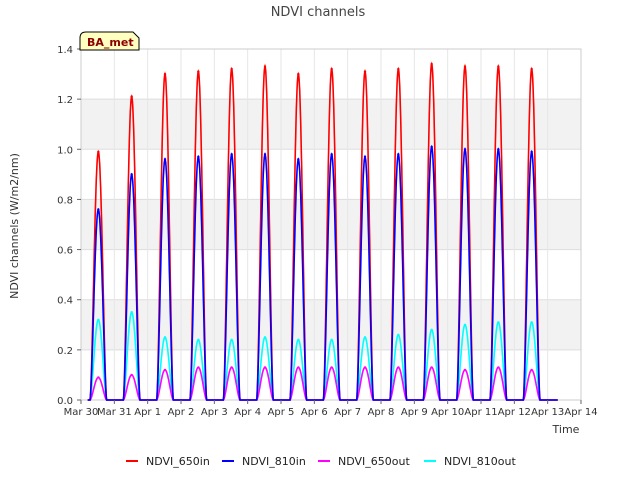 The image size is (640, 480). What do you see at coordinates (147, 412) in the screenshot?
I see `x-tick-label: Apr 1` at bounding box center [147, 412].